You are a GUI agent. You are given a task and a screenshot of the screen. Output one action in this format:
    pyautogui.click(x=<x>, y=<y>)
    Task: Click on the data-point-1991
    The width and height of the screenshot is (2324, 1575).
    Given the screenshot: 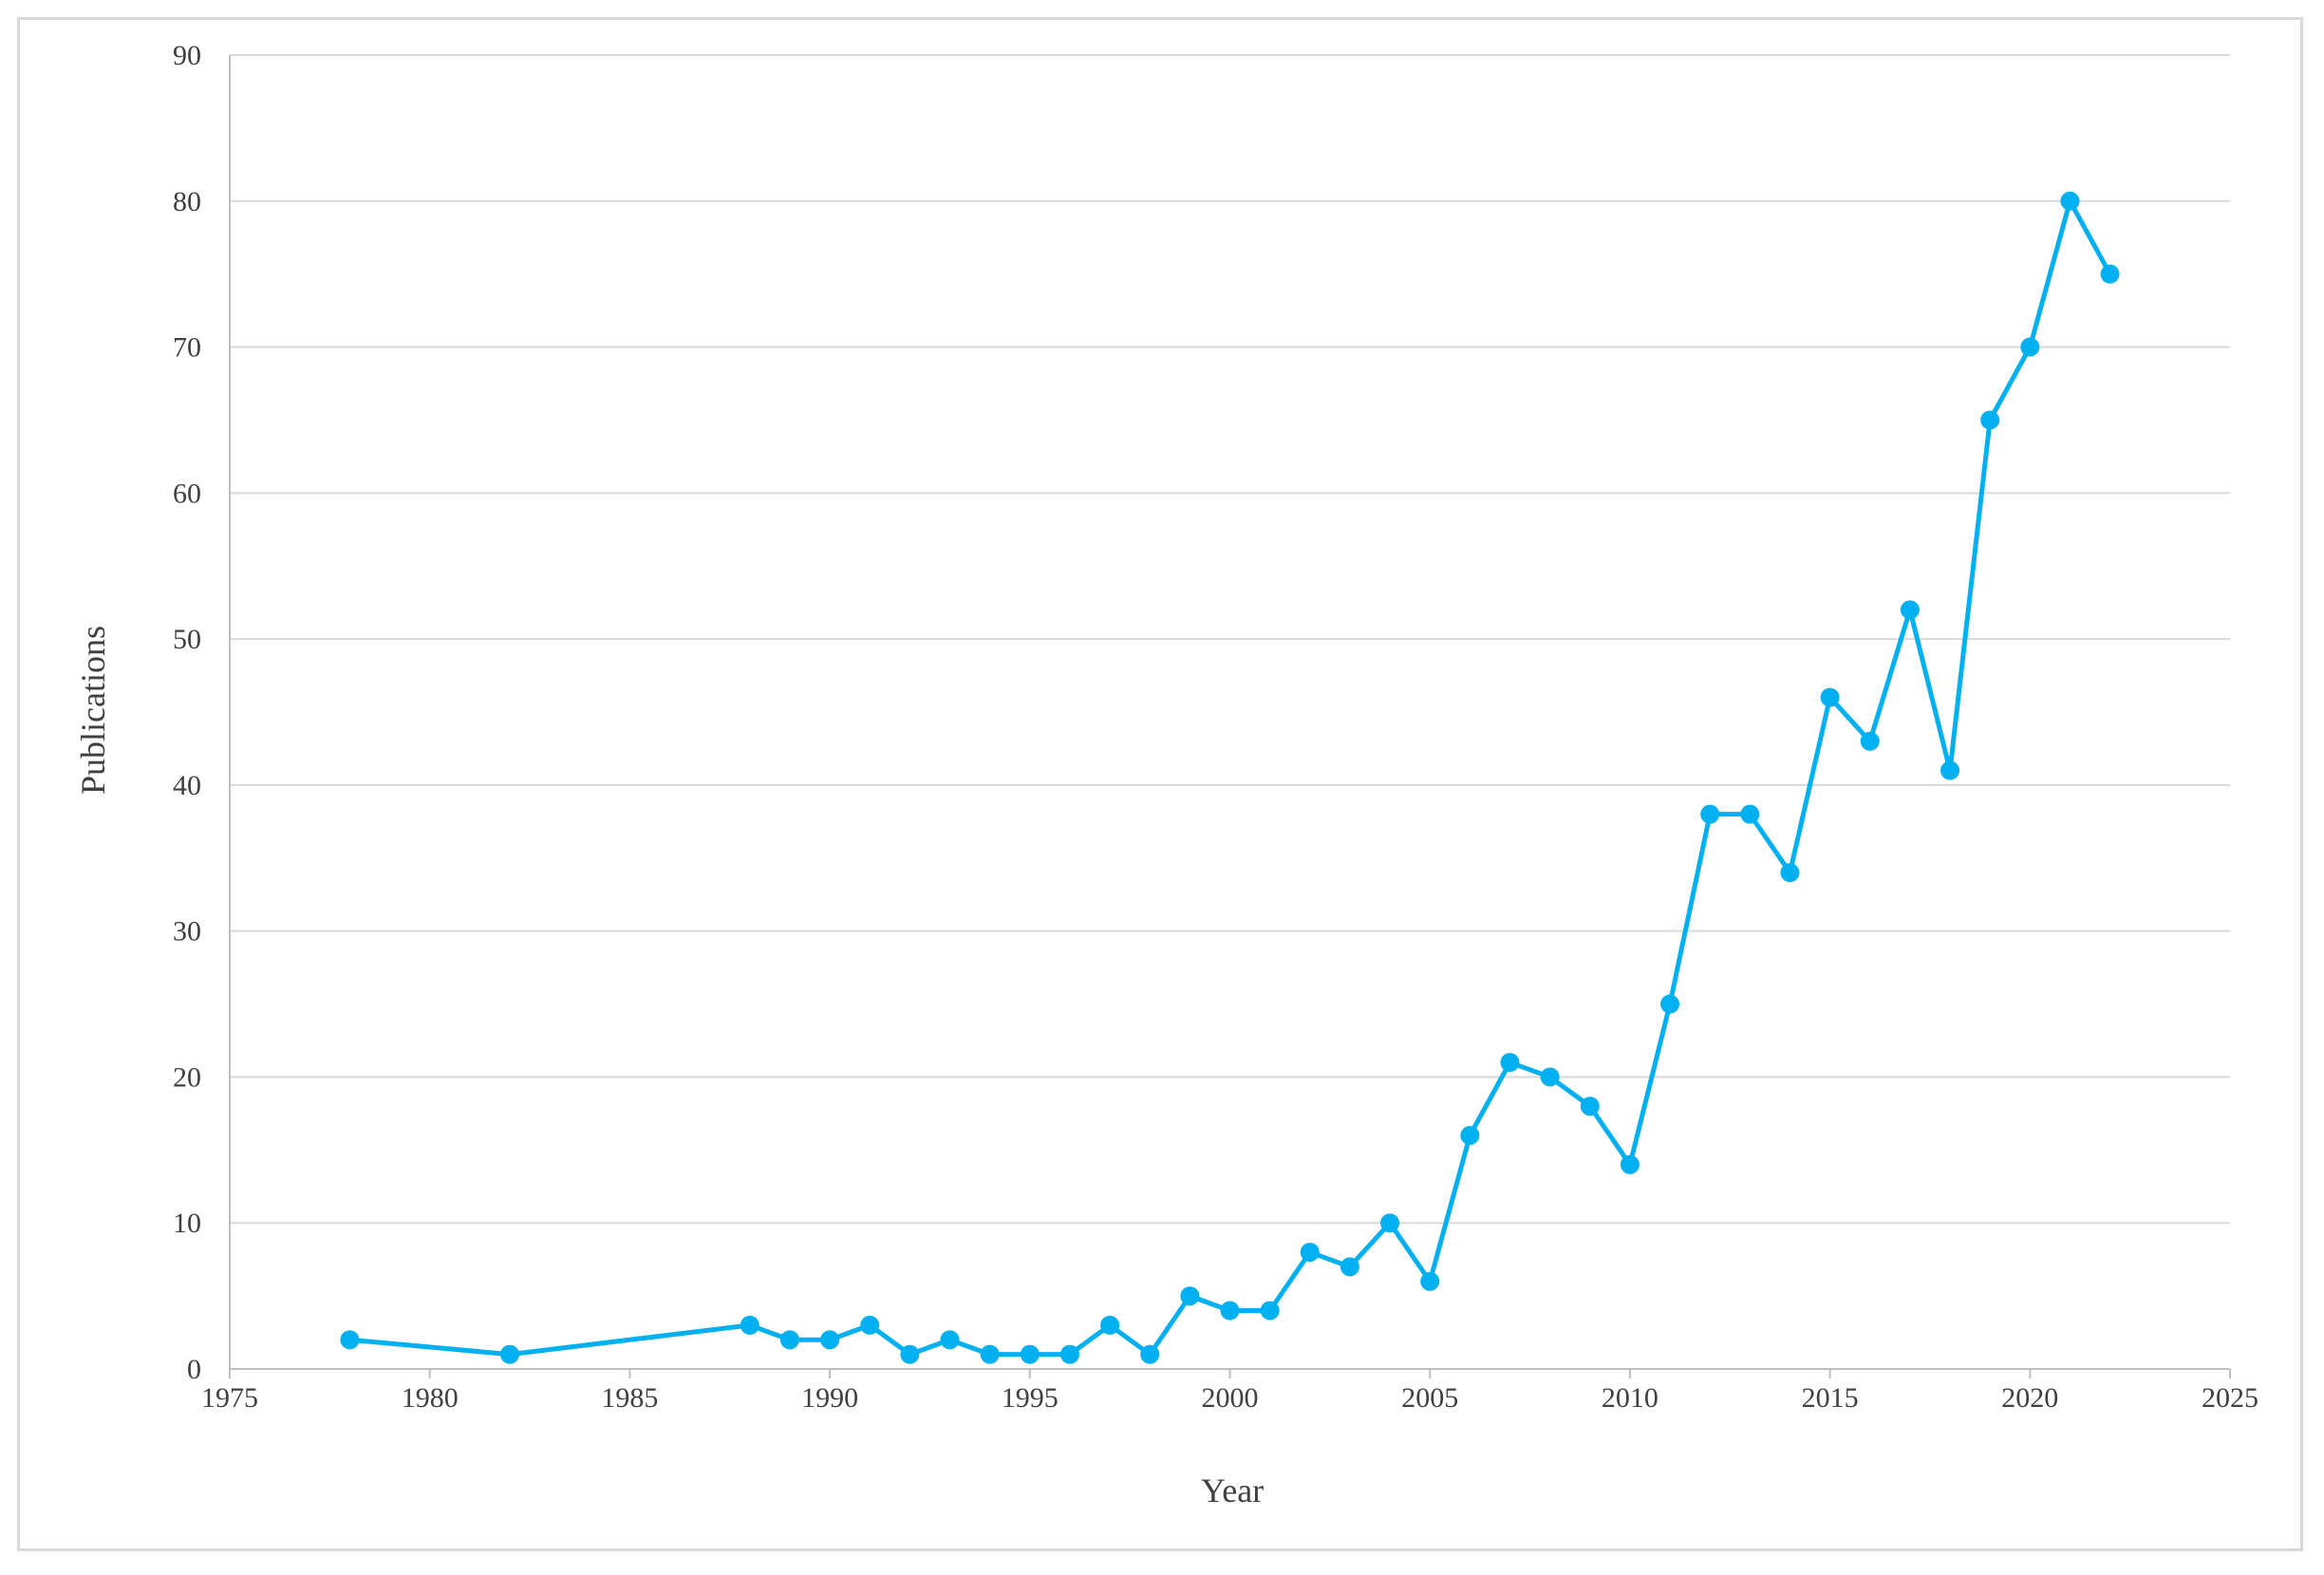 What is the action you would take?
    pyautogui.click(x=870, y=1325)
    